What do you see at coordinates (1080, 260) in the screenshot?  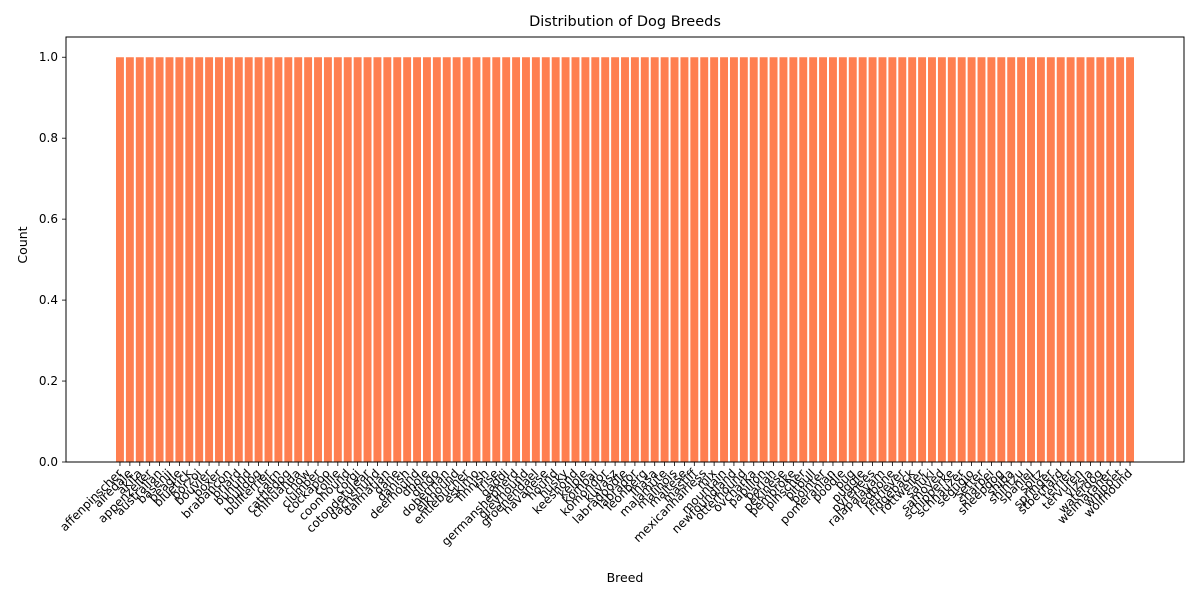 I see `bar-tervuren` at bounding box center [1080, 260].